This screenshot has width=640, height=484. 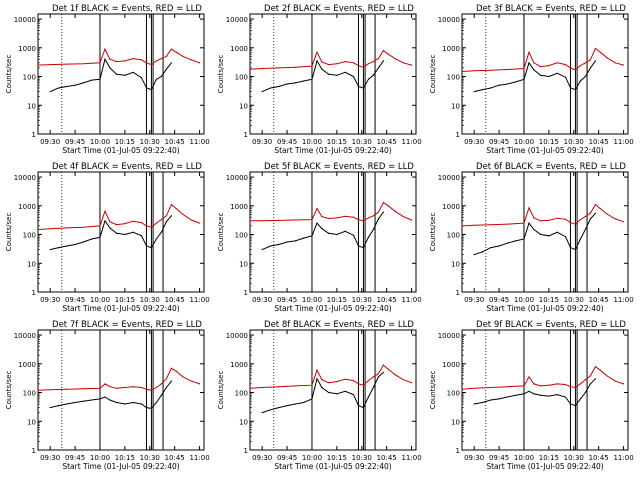 What do you see at coordinates (474, 458) in the screenshot?
I see `x-tick-label: 09:30` at bounding box center [474, 458].